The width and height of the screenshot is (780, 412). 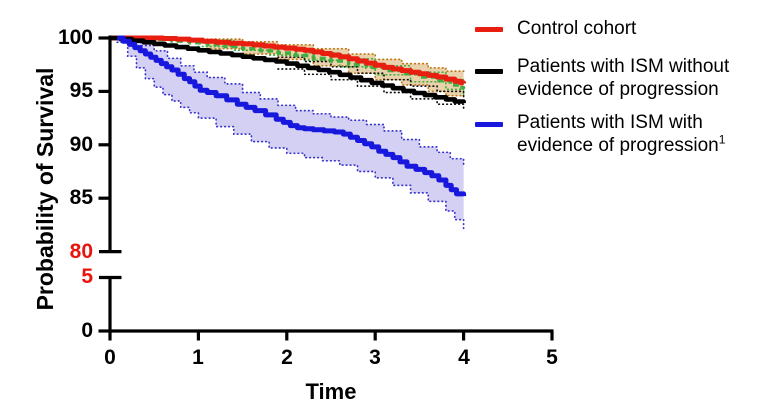 What do you see at coordinates (81, 251) in the screenshot?
I see `y-tick-label-80: 80` at bounding box center [81, 251].